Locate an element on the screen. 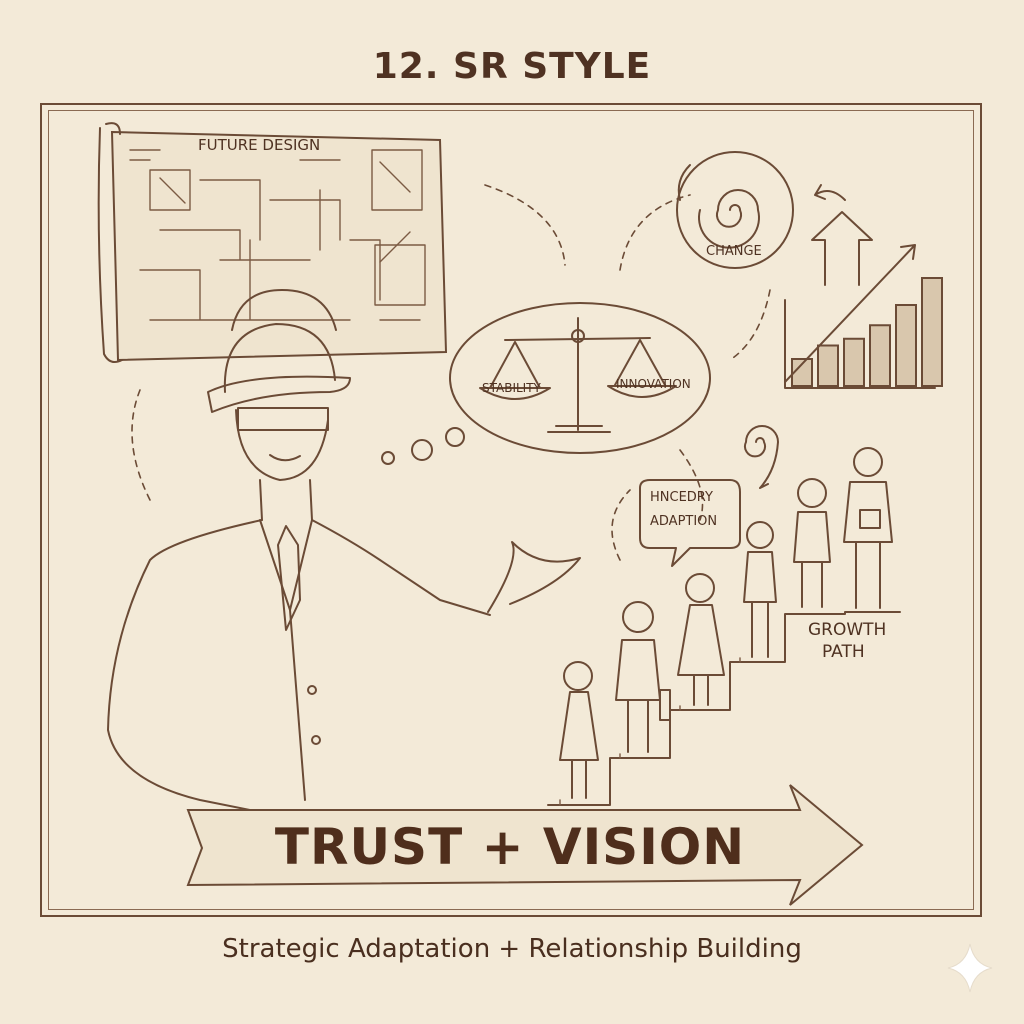  banner-arrow is located at coordinates (525, 845).